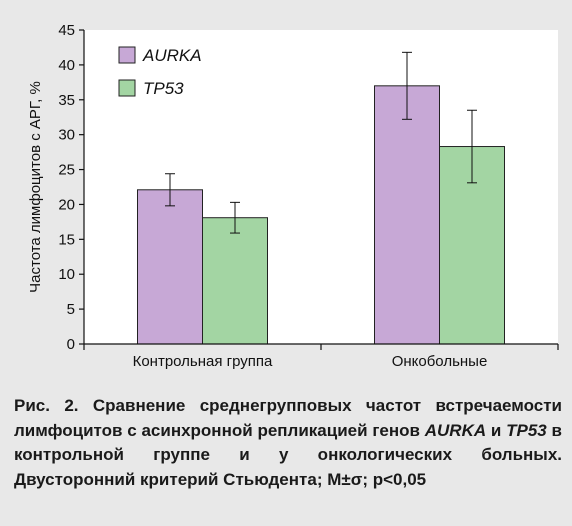  What do you see at coordinates (66, 135) in the screenshot?
I see `y-tick-label: 30` at bounding box center [66, 135].